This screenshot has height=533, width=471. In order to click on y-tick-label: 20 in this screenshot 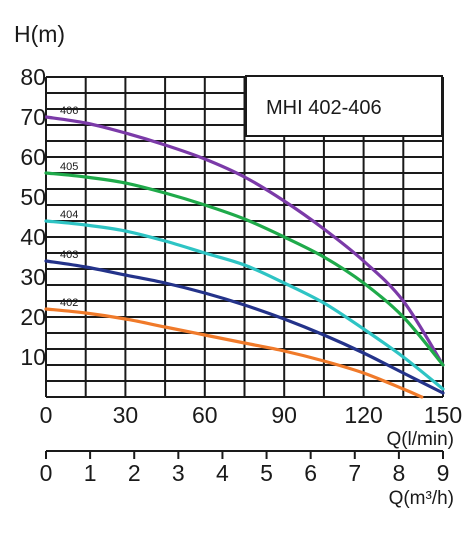, I will do `click(33, 317)`.